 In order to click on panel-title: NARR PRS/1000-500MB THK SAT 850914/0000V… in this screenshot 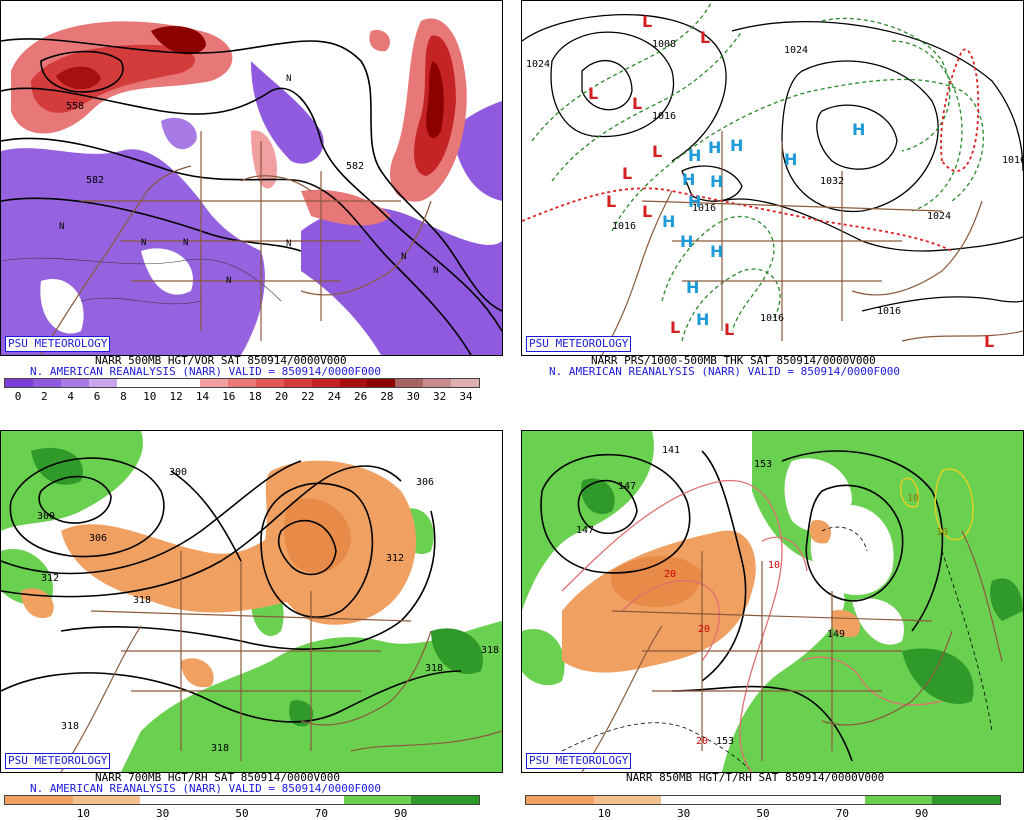, I will do `click(733, 360)`.